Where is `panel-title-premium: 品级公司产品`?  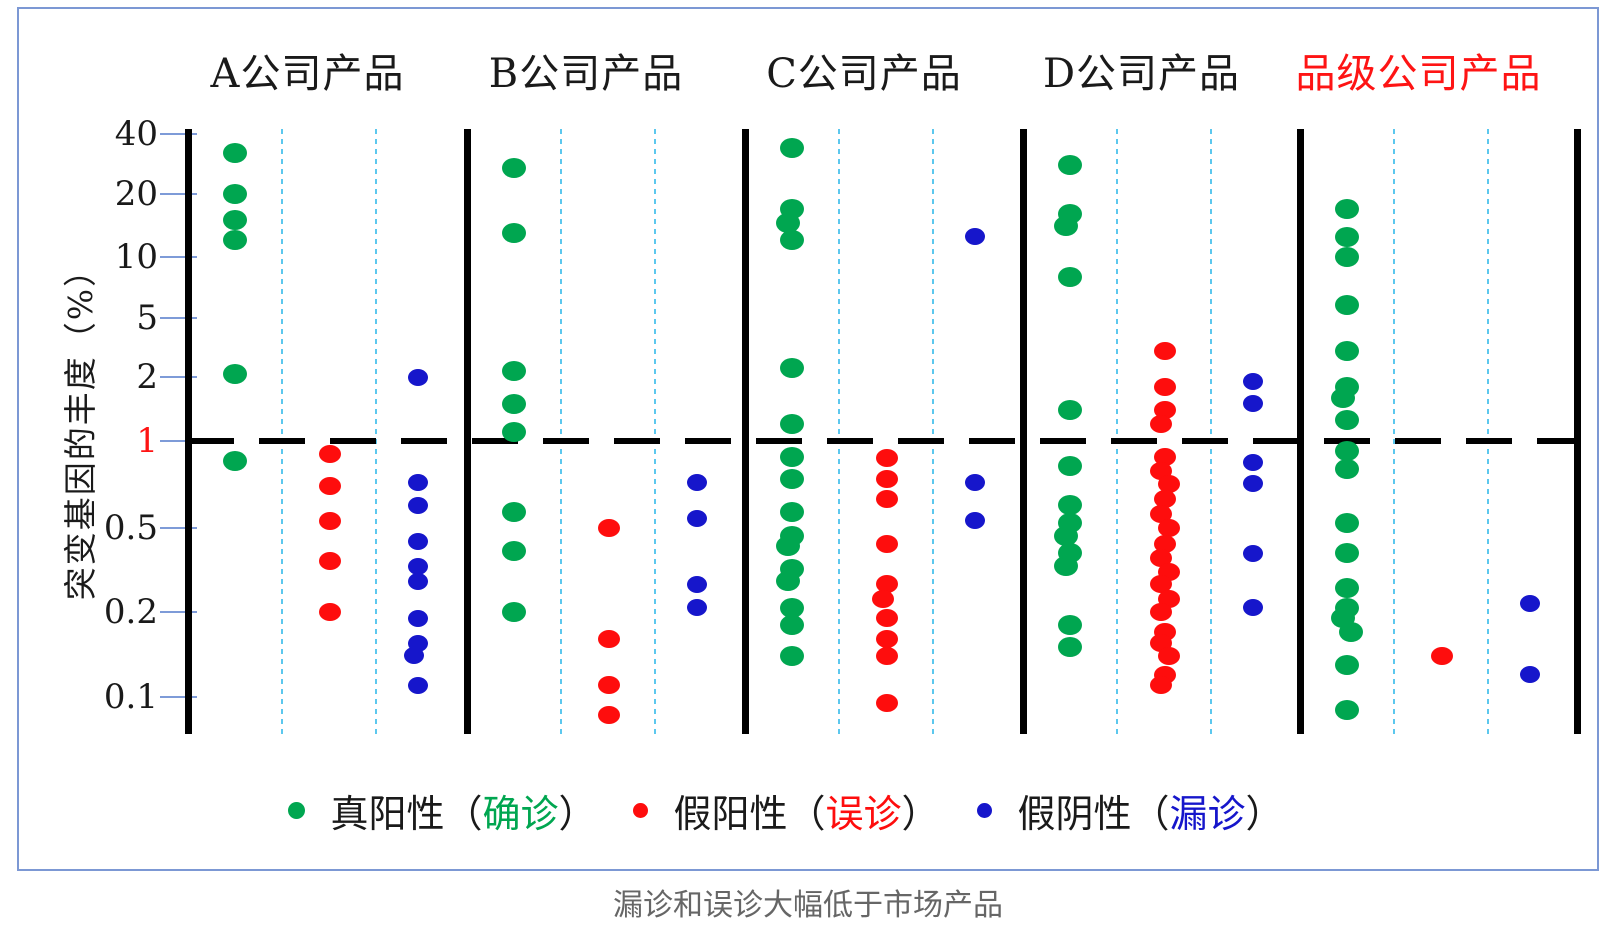
panel-title-premium: 品级公司产品 is located at coordinates (1418, 74).